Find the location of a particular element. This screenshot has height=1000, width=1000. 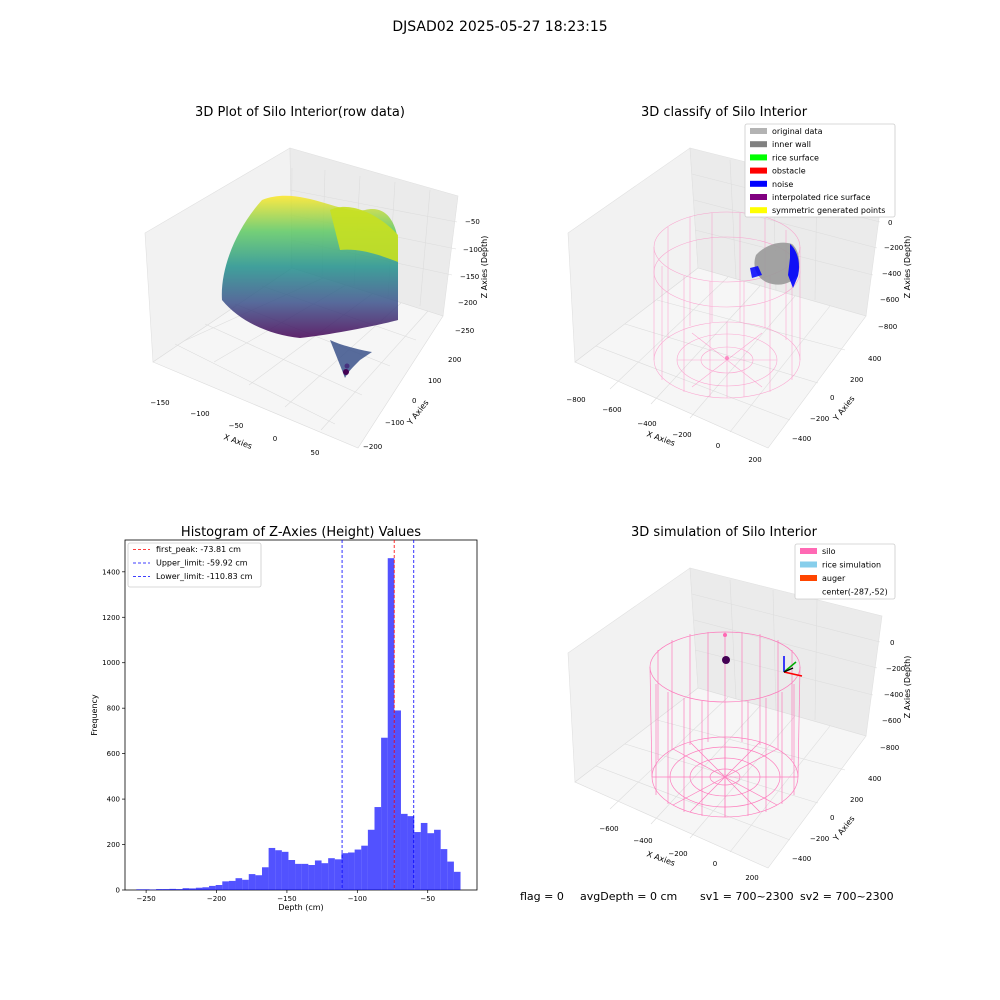

simulation-ytick-2: 0 is located at coordinates (832, 818).